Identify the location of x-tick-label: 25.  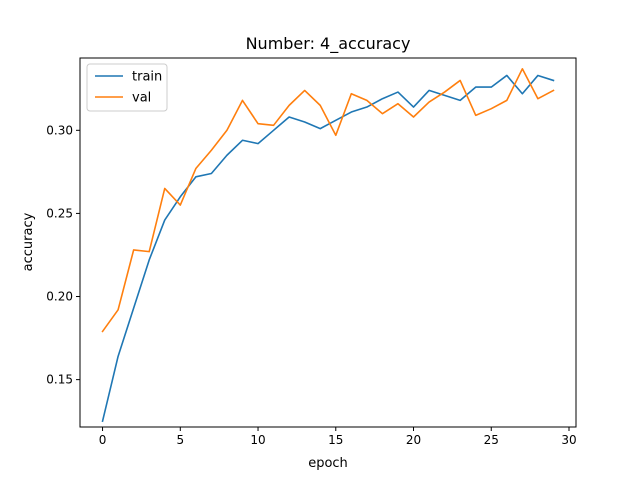
(491, 440).